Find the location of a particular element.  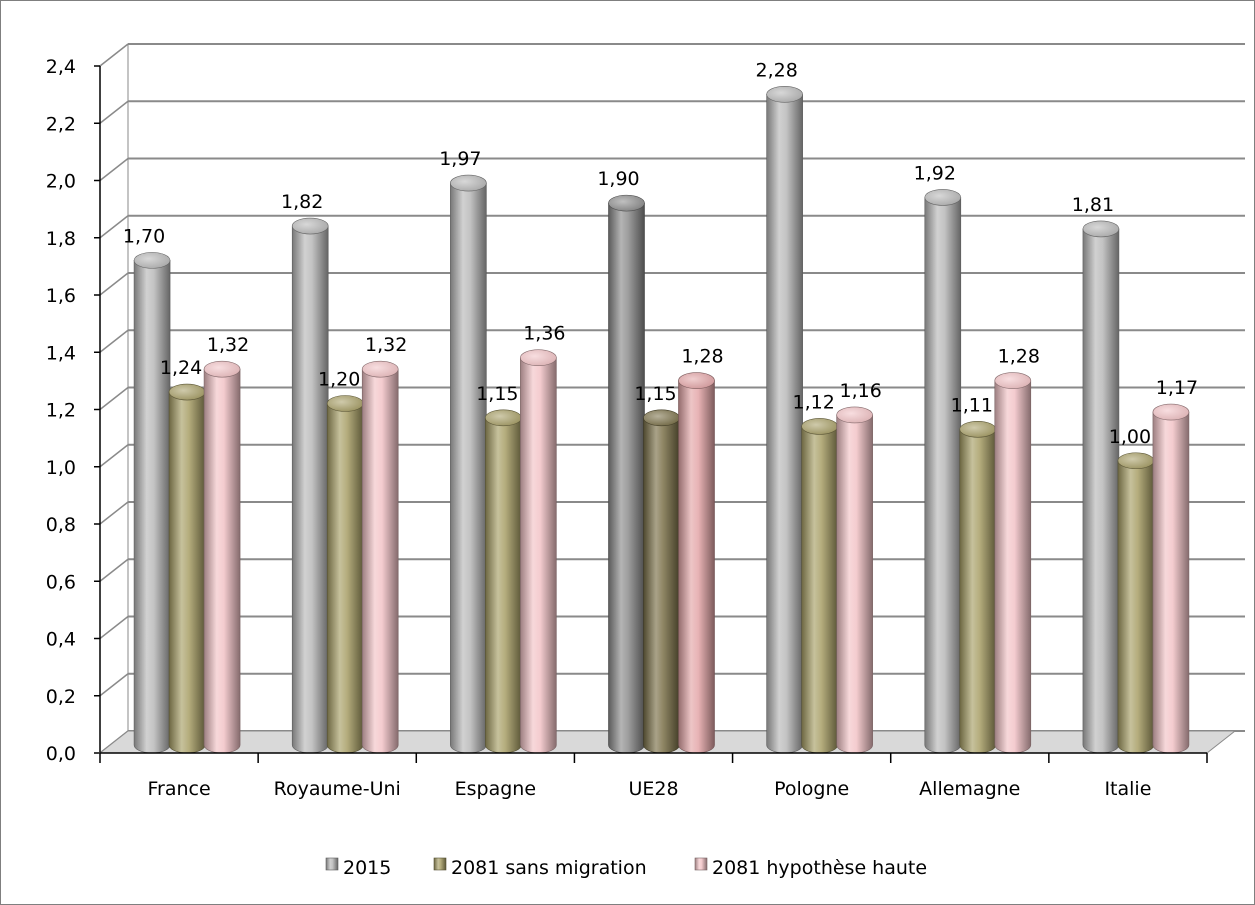

data-label: 1,97 is located at coordinates (460, 159).